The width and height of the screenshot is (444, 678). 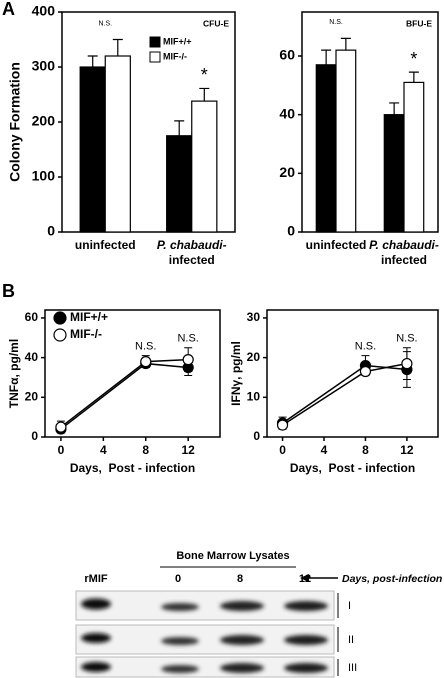 I want to click on direction-label: Days, post-infection, so click(x=392, y=579).